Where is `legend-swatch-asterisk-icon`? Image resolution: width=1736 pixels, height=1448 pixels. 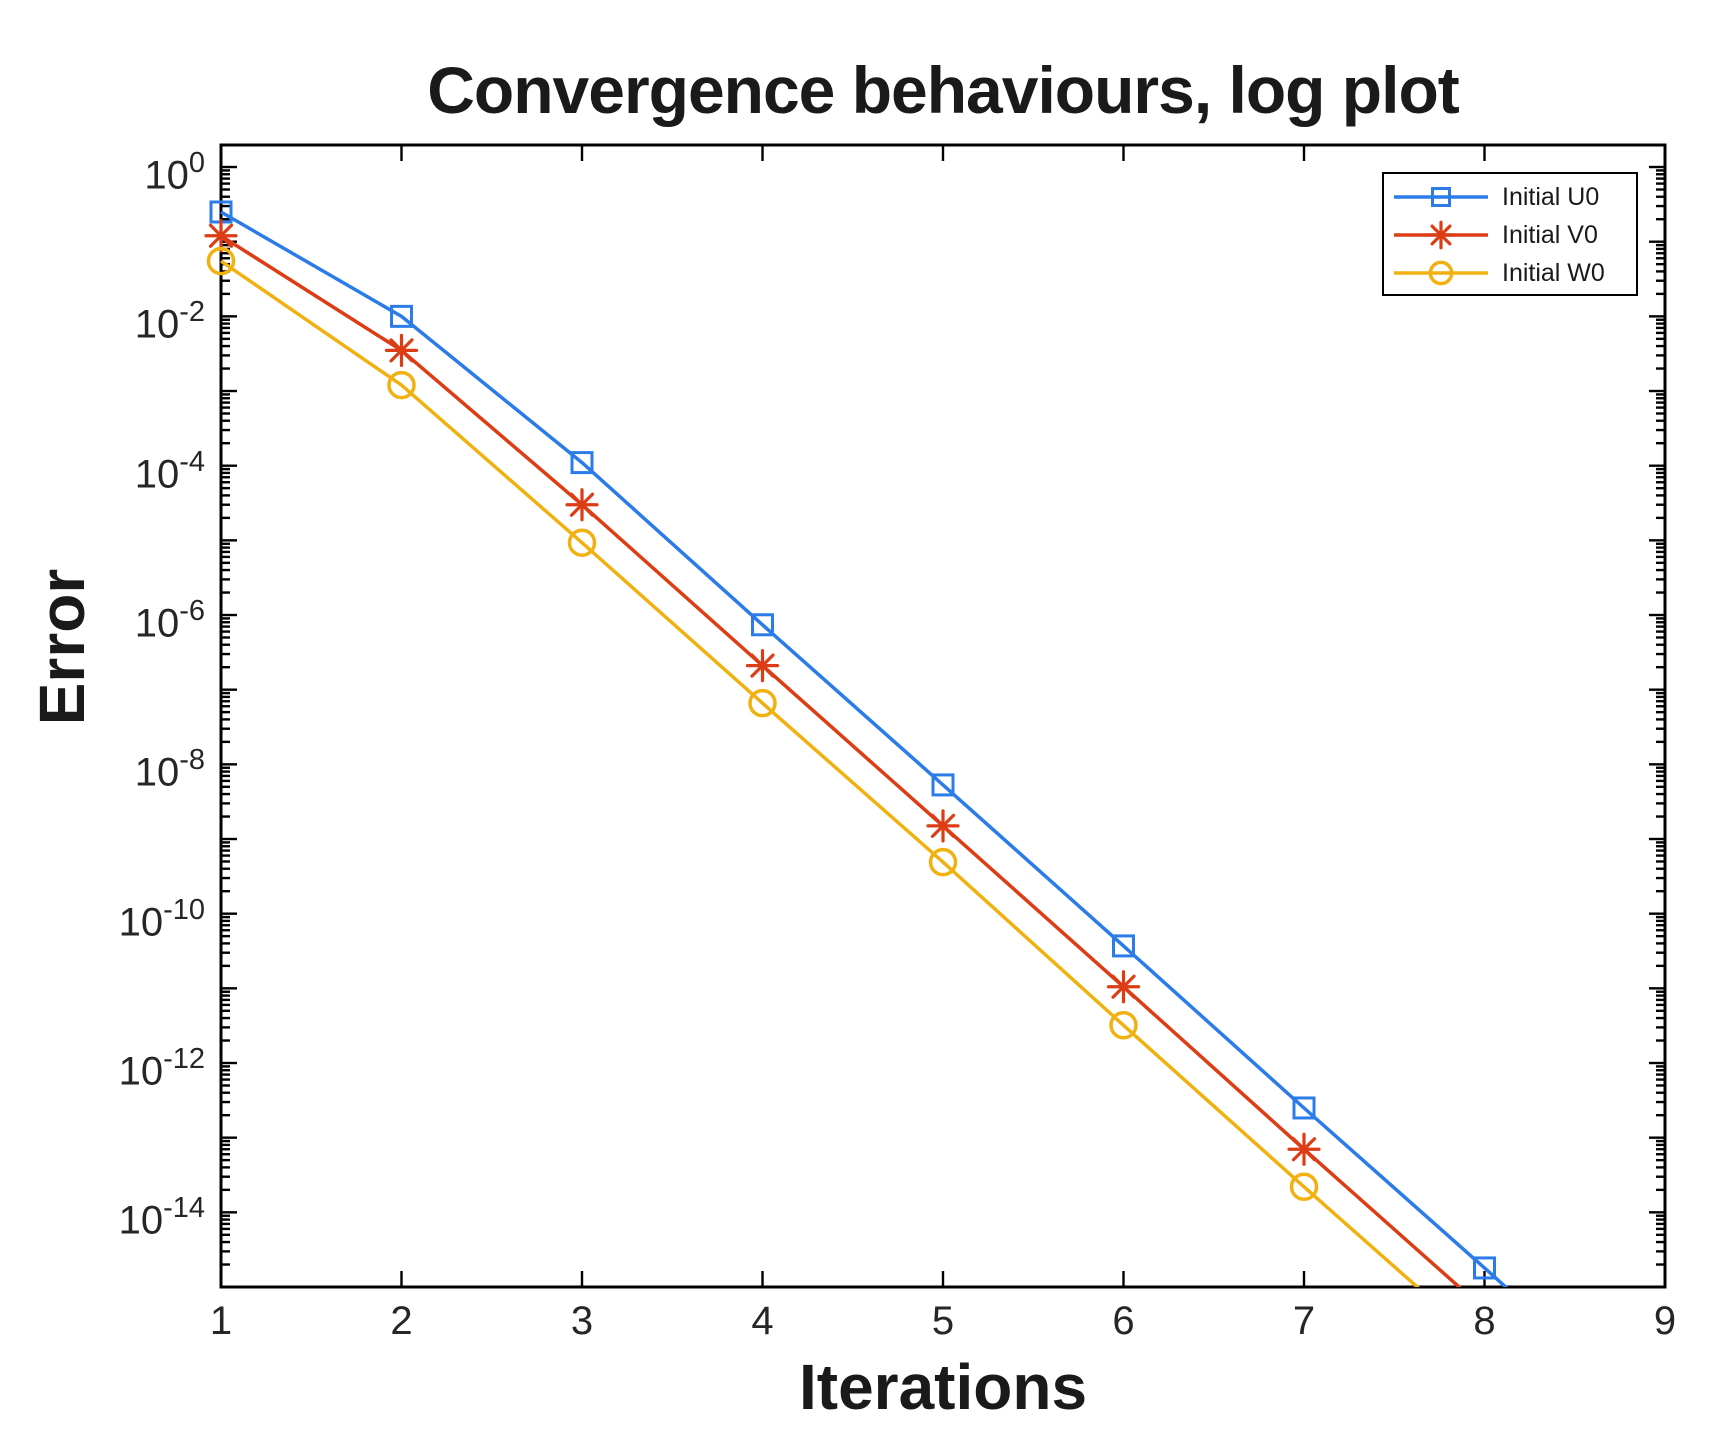 legend-swatch-asterisk-icon is located at coordinates (1441, 235).